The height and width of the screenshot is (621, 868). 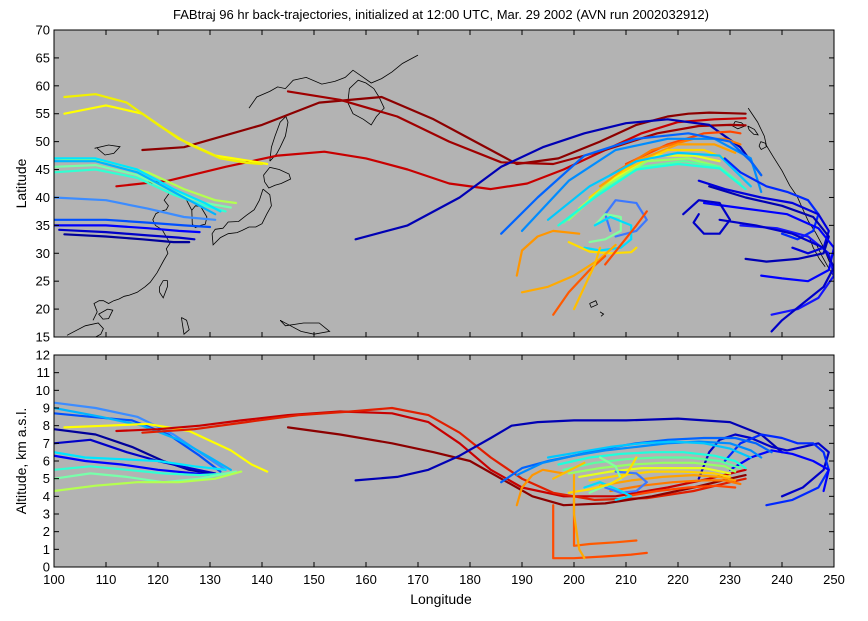 What do you see at coordinates (43, 309) in the screenshot?
I see `map-ytick-label: 20` at bounding box center [43, 309].